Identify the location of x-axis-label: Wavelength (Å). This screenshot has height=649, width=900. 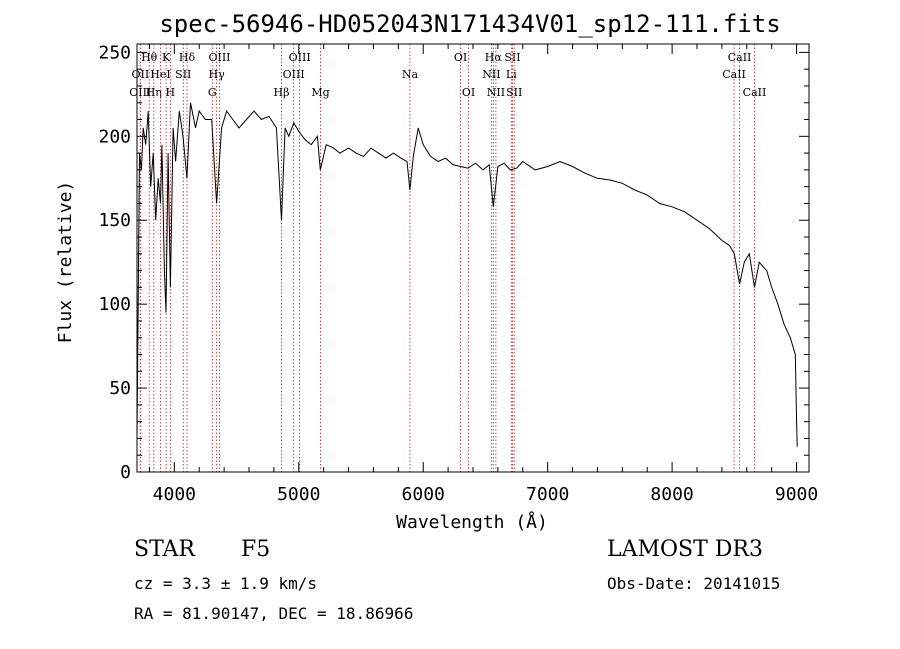
(472, 522).